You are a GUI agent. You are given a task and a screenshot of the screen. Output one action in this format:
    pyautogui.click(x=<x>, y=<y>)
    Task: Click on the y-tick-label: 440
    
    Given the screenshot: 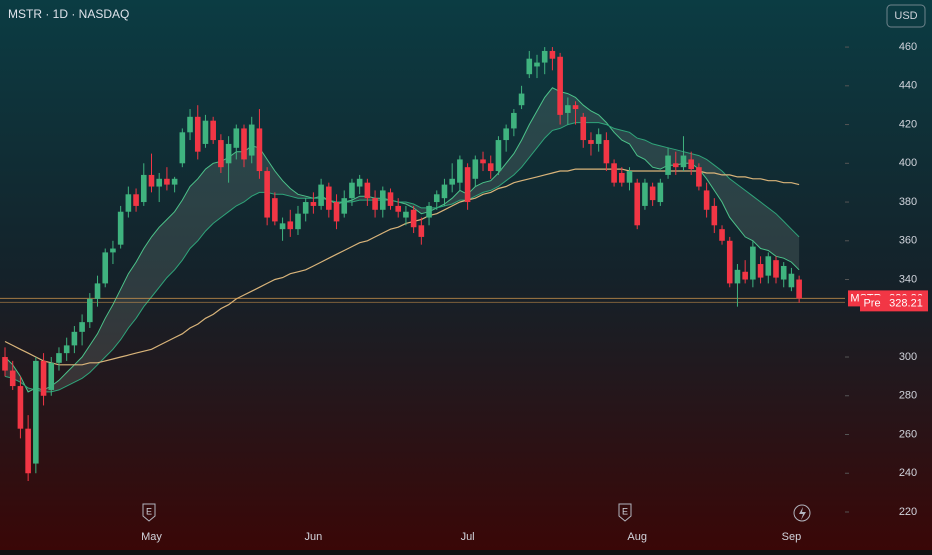 What is the action you would take?
    pyautogui.click(x=908, y=86)
    